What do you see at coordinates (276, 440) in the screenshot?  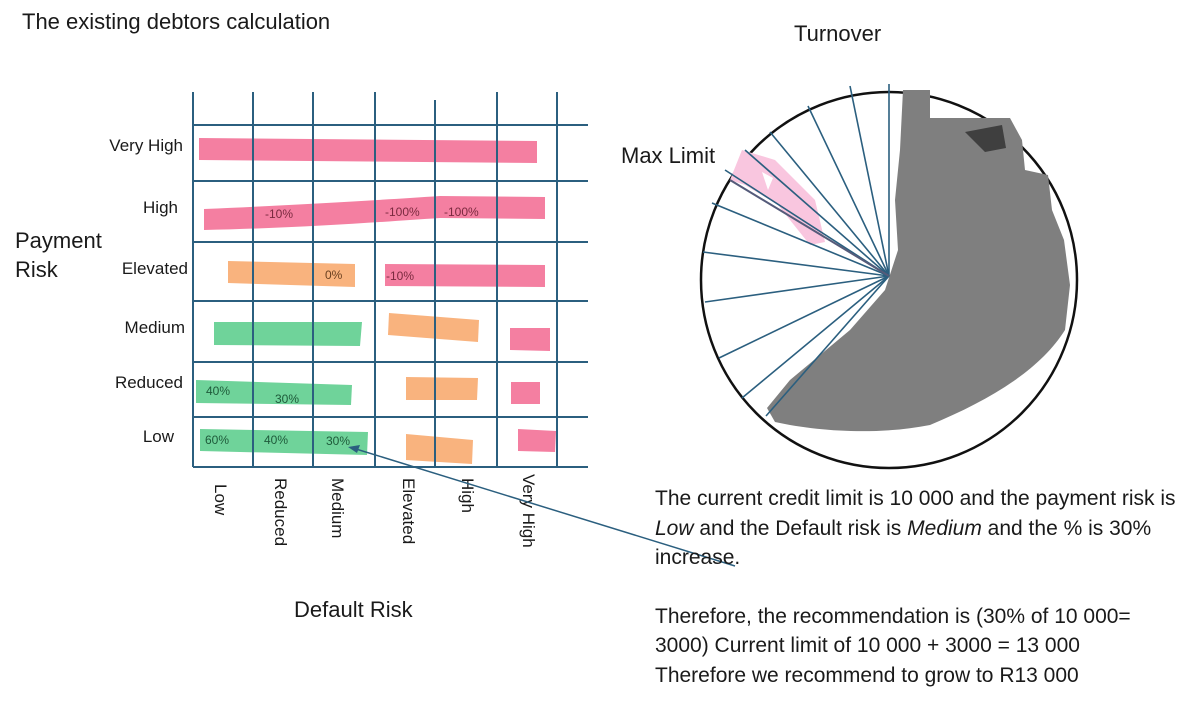 I see `cell-low-reduced: 40%` at bounding box center [276, 440].